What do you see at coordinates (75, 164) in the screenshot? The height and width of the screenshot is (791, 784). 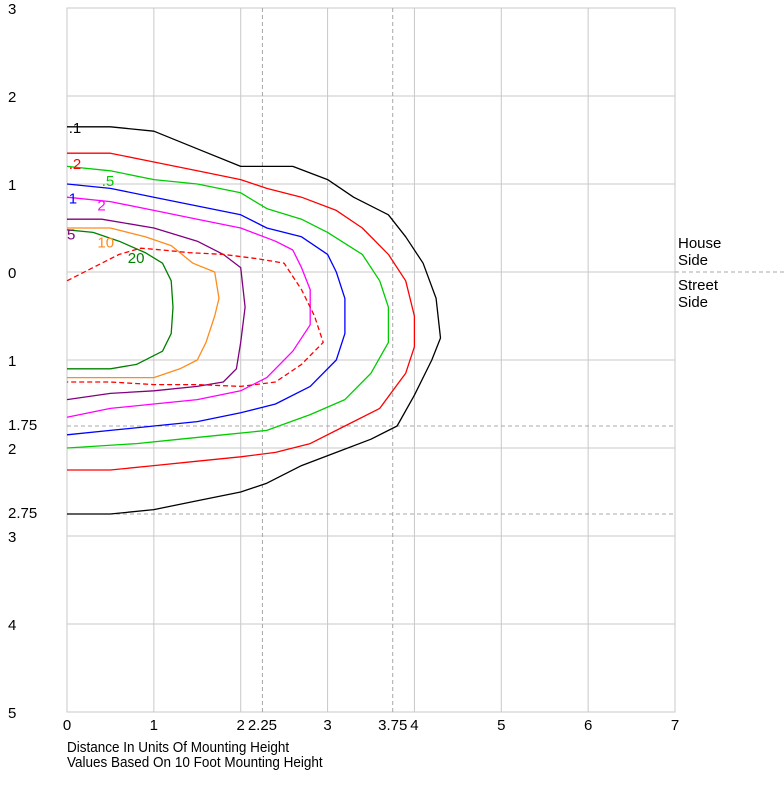 I see `contour-label: .2` at bounding box center [75, 164].